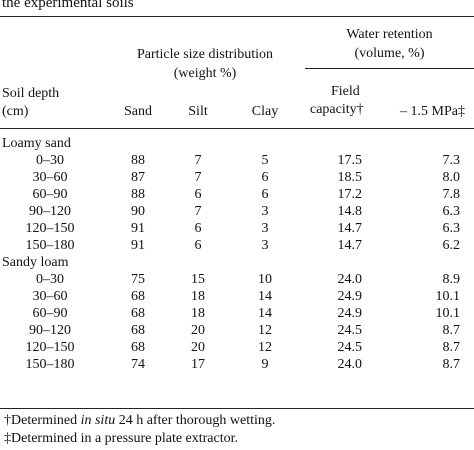 This screenshot has height=450, width=474. I want to click on header-particle-size: Particle size distribution, so click(205, 54).